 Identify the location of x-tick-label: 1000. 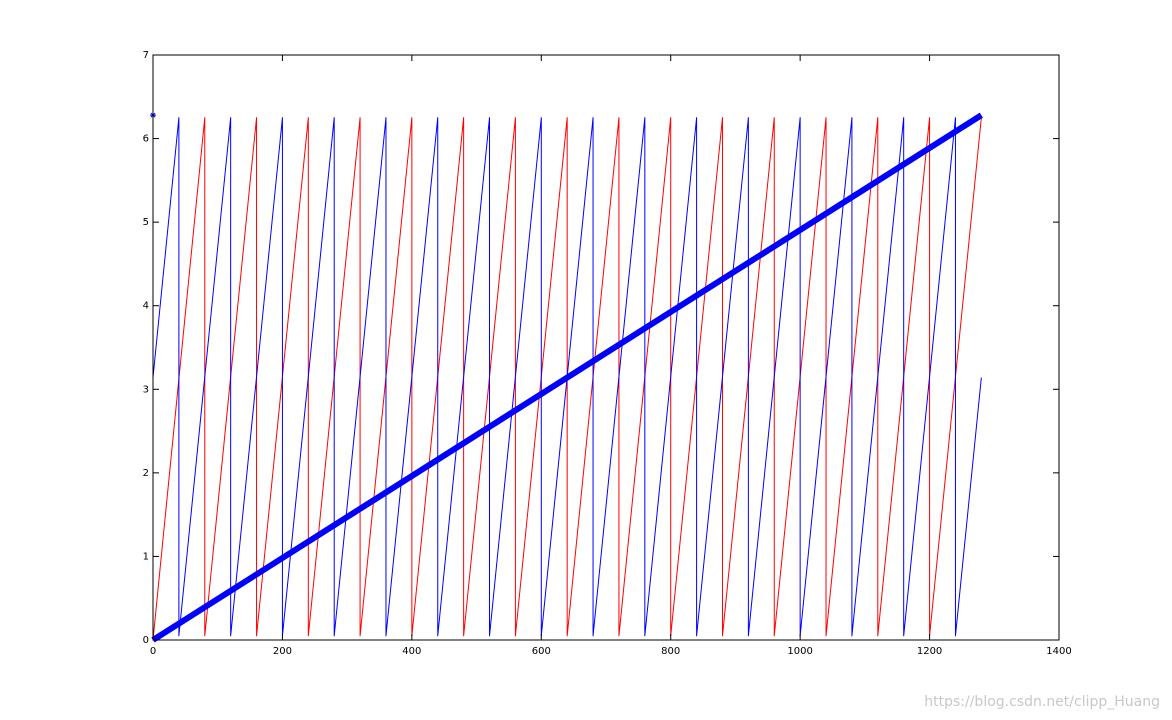
(799, 651).